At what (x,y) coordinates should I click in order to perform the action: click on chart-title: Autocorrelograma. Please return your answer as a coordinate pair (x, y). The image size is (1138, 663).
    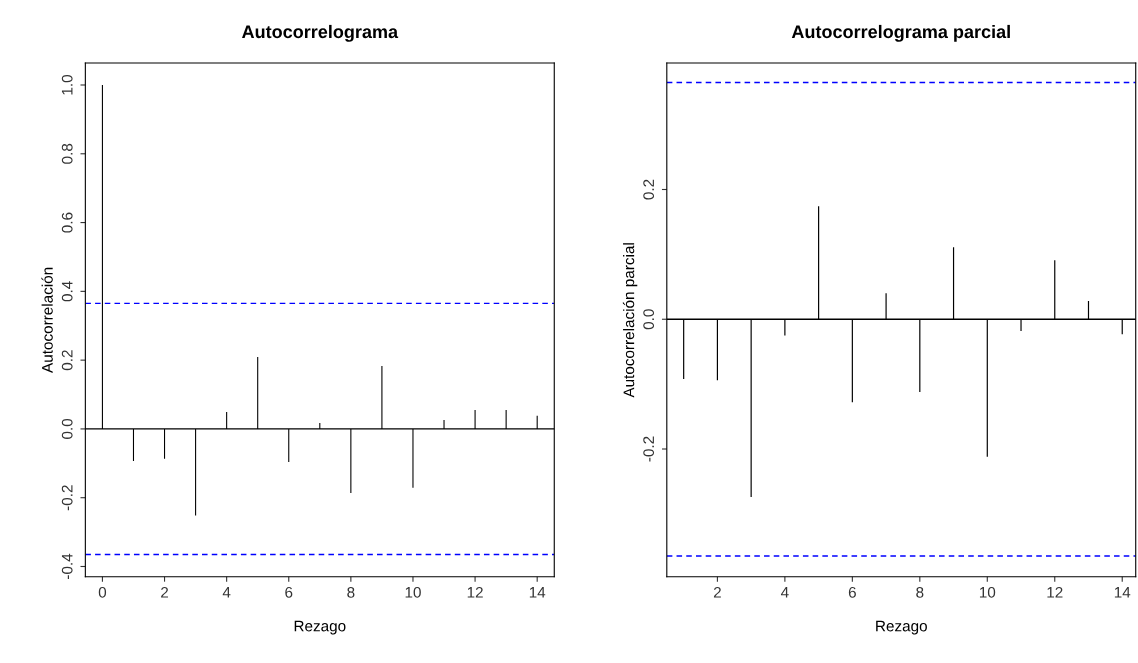
    Looking at the image, I should click on (320, 33).